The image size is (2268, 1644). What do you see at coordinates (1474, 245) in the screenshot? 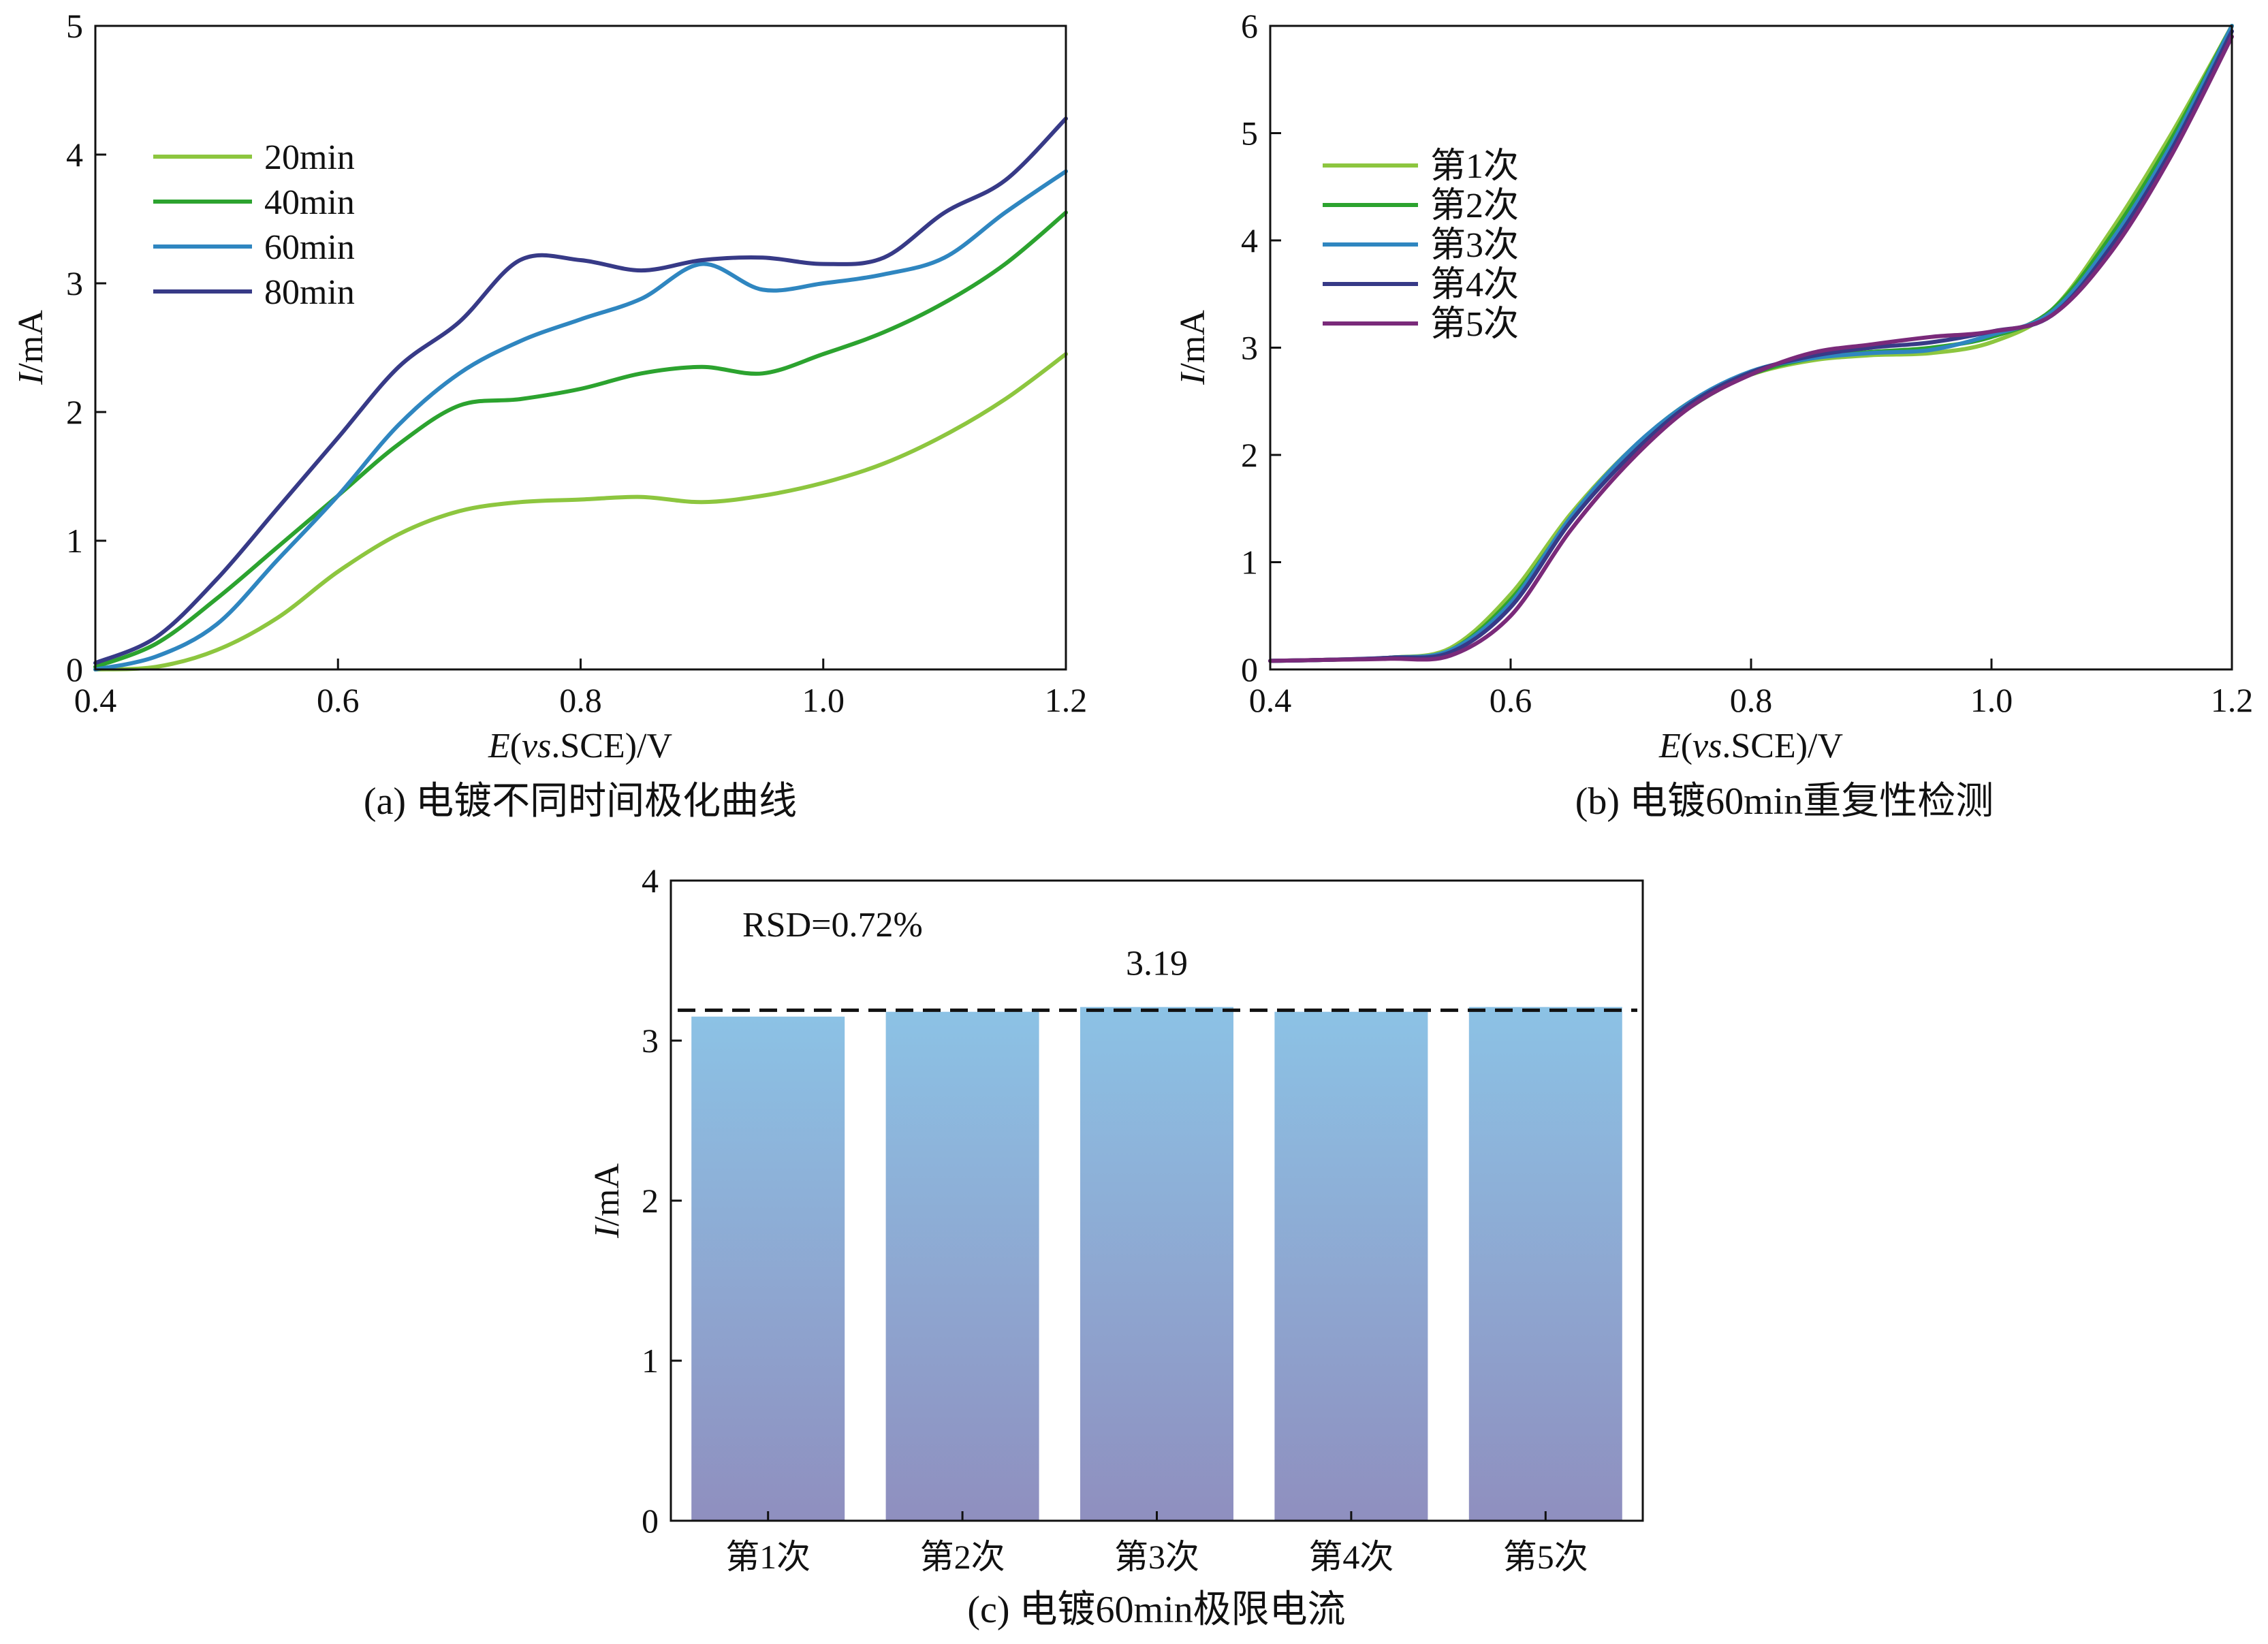
I see `panel-b-legend-label: 第3次` at bounding box center [1474, 245].